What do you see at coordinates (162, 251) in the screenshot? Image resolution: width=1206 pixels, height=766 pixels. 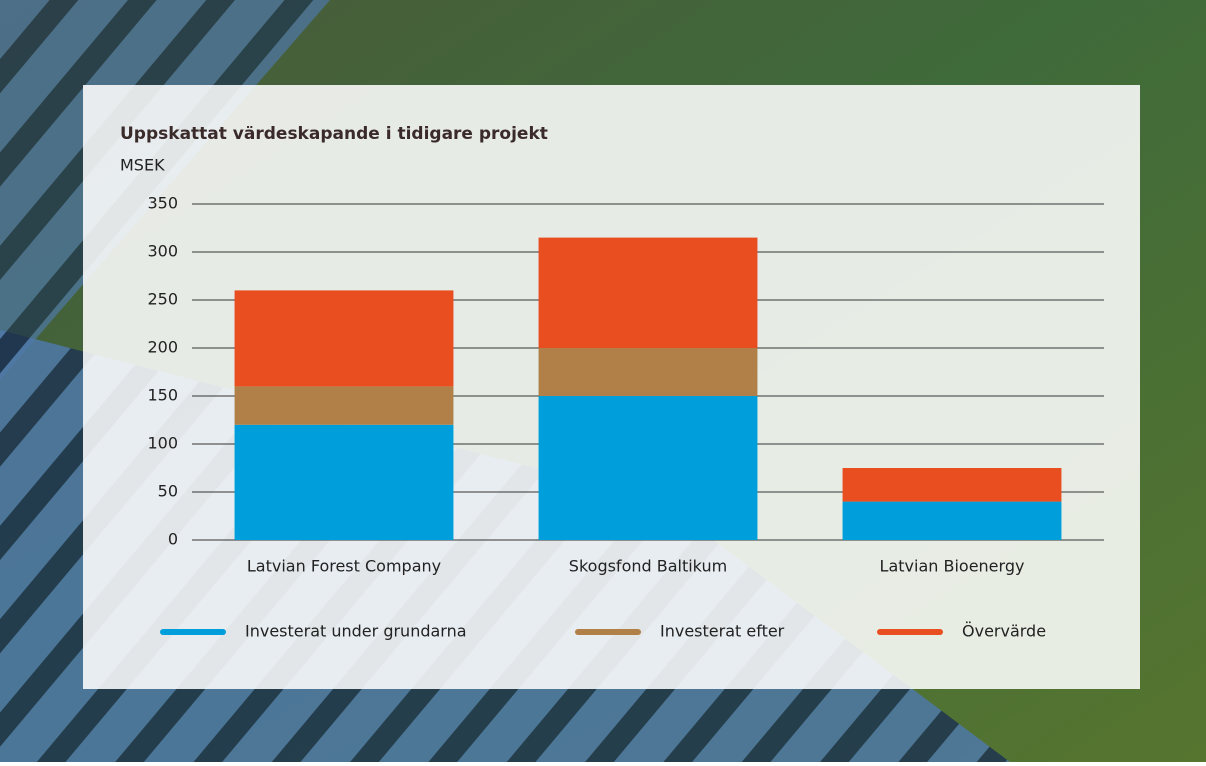 I see `y-tick-label: 300` at bounding box center [162, 251].